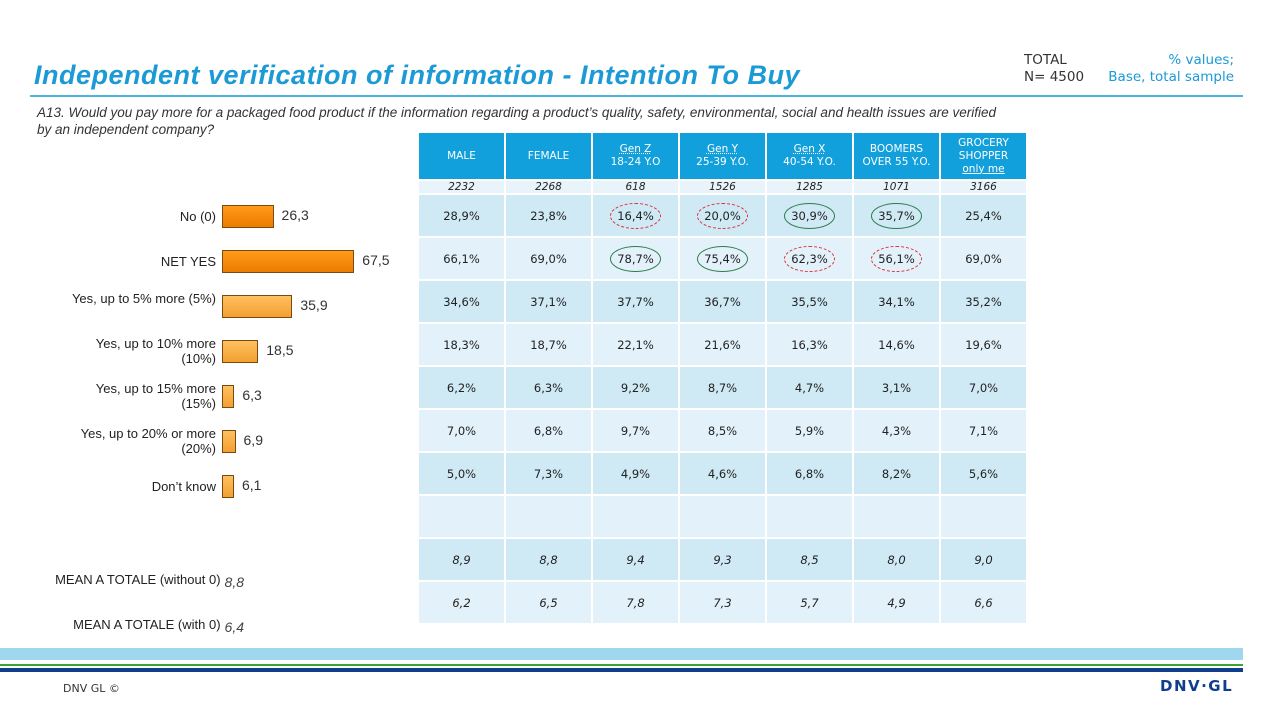  Describe the element at coordinates (1167, 69) in the screenshot. I see `base-note: % values; Base, total sample` at that location.